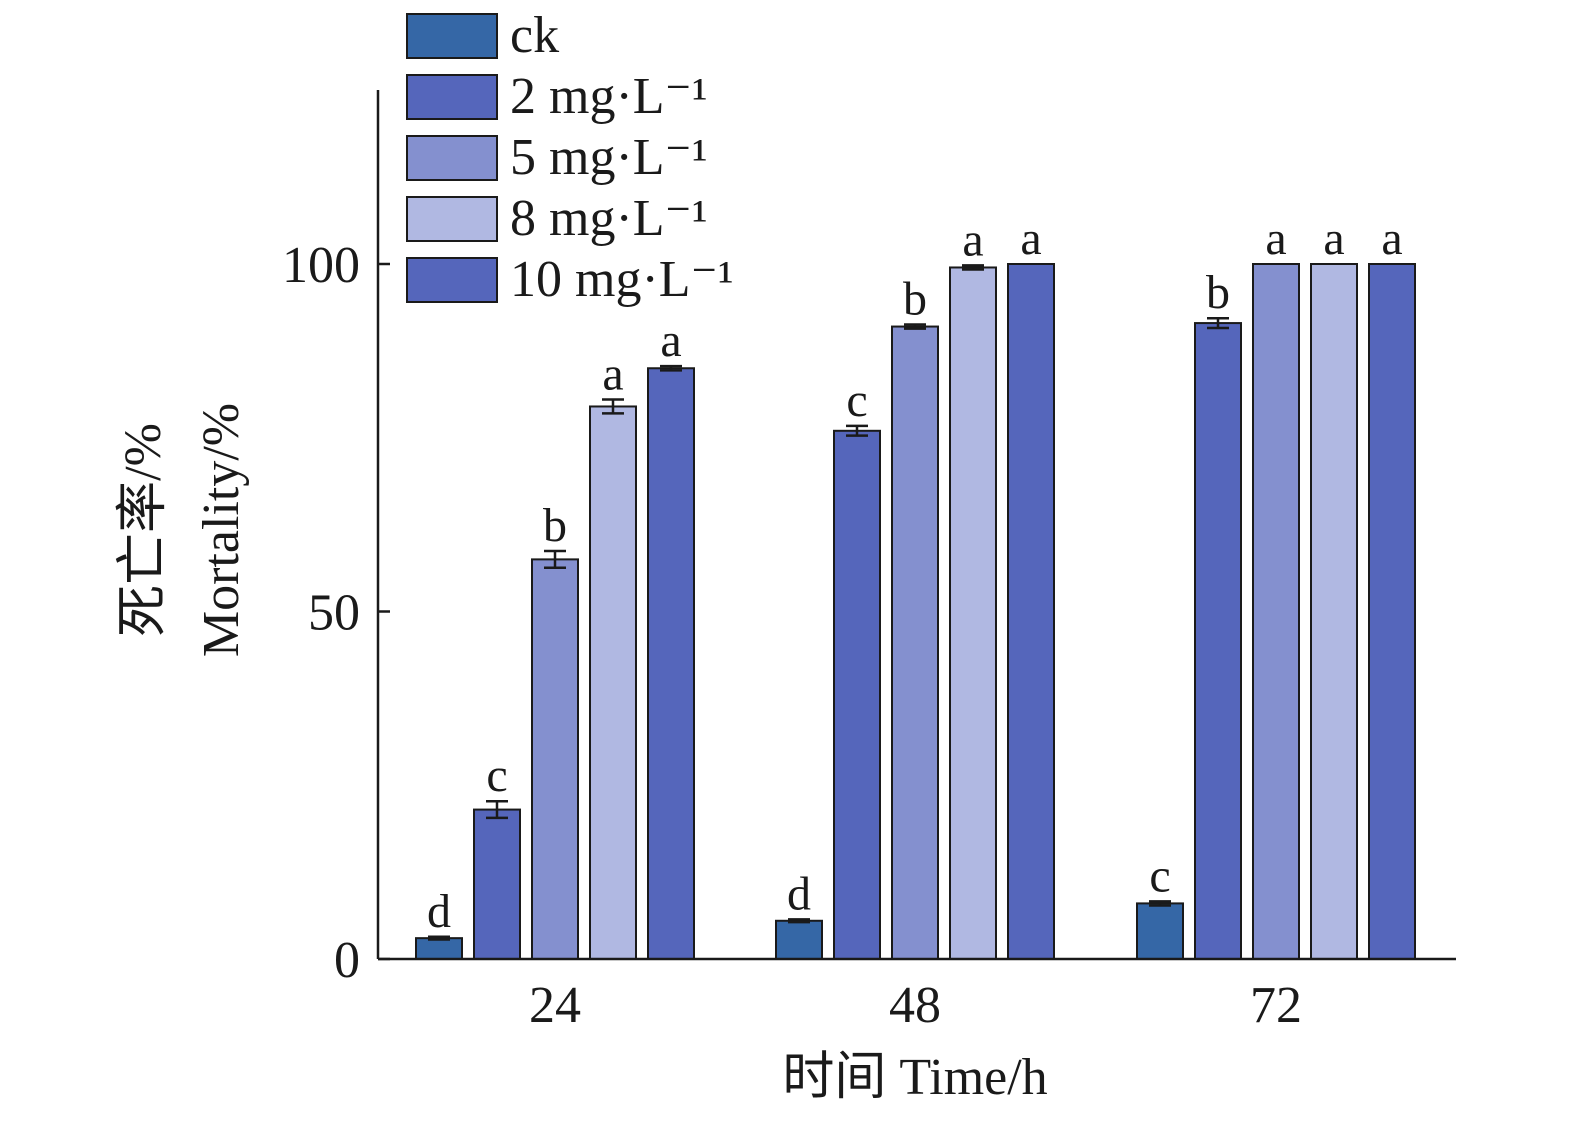 Image resolution: width=1575 pixels, height=1129 pixels. What do you see at coordinates (622, 279) in the screenshot?
I see `legend-label-5: 10 mg·L⁻¹` at bounding box center [622, 279].